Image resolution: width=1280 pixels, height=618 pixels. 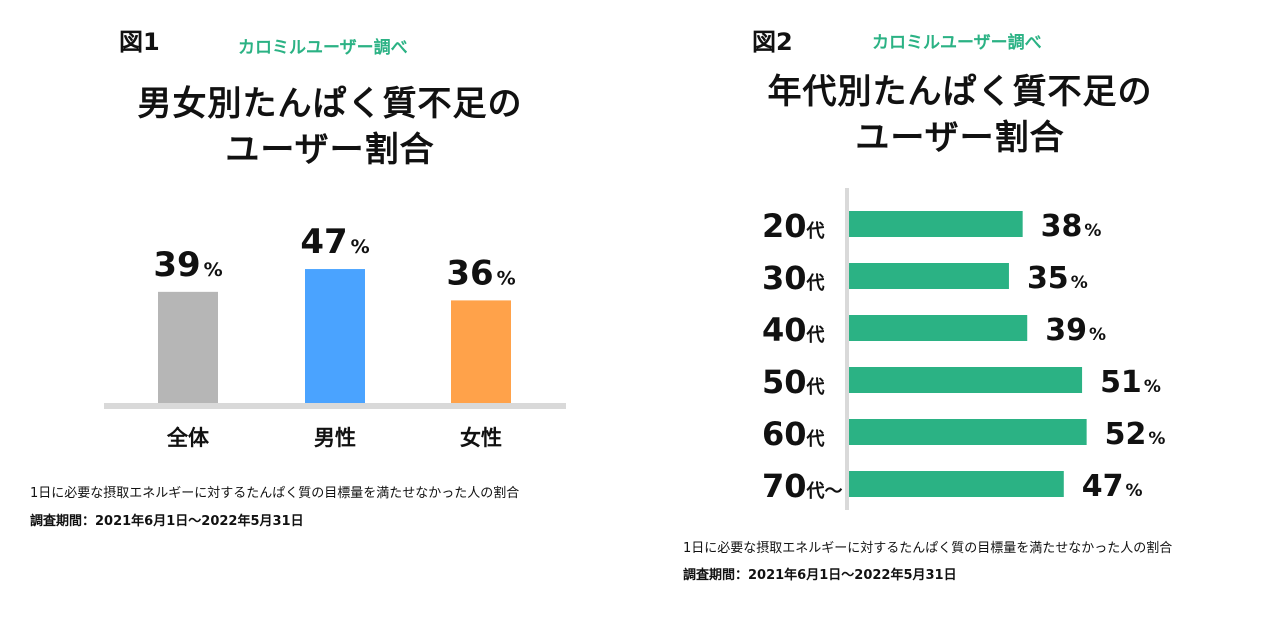 I want to click on figure2-value-number-3: 51, so click(x=1121, y=382).